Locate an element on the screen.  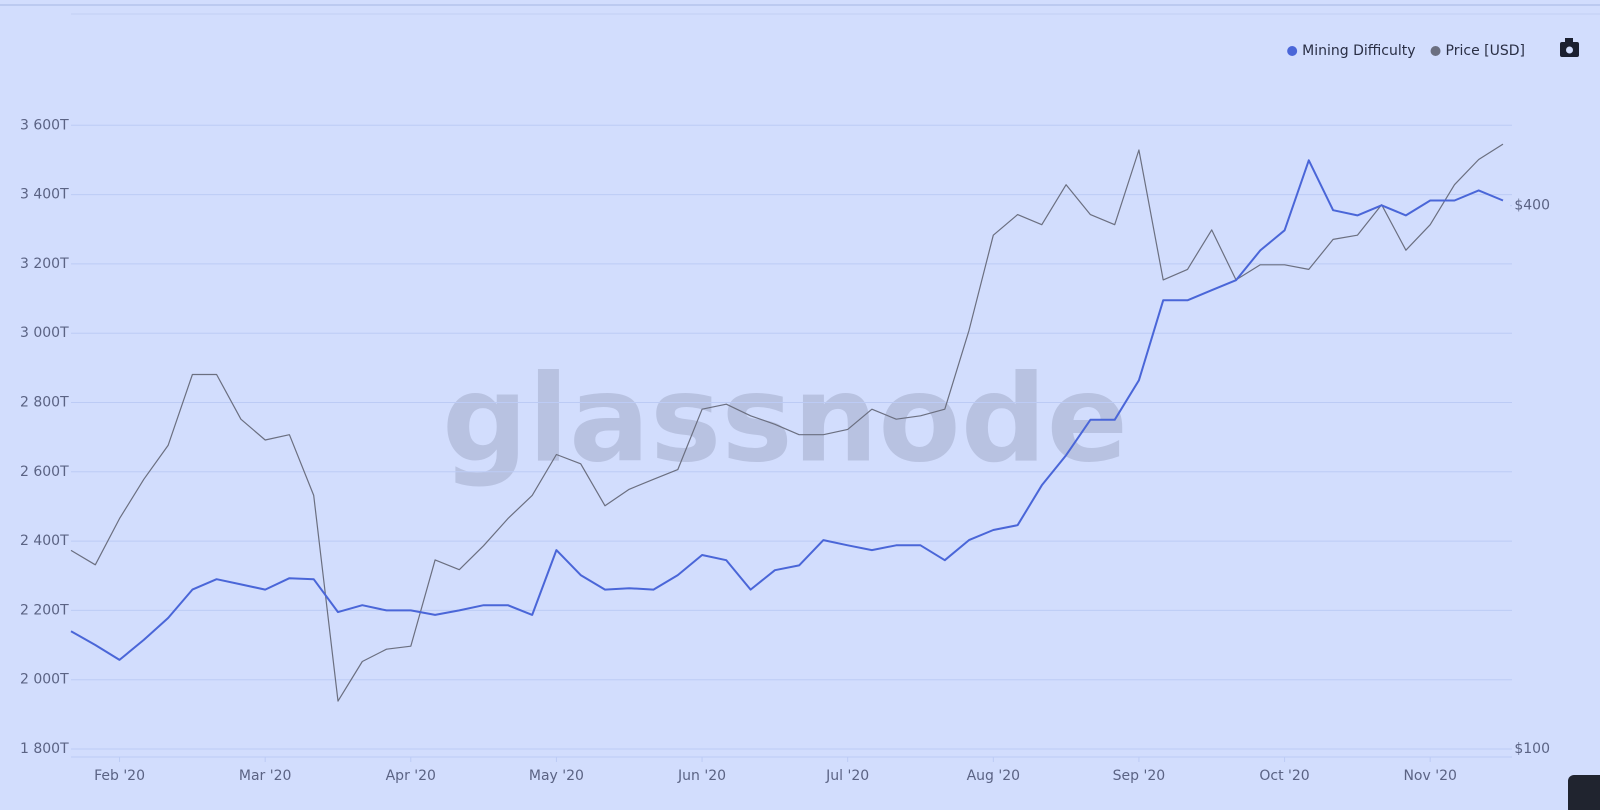
y2-tick-label: $400 is located at coordinates (1532, 206).